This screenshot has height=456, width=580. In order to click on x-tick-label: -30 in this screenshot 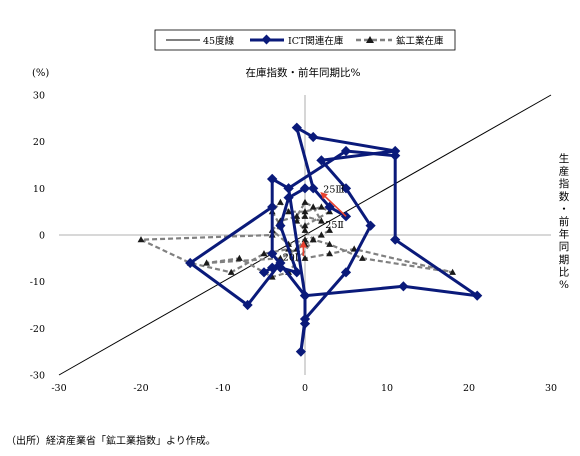, I will do `click(58, 388)`.